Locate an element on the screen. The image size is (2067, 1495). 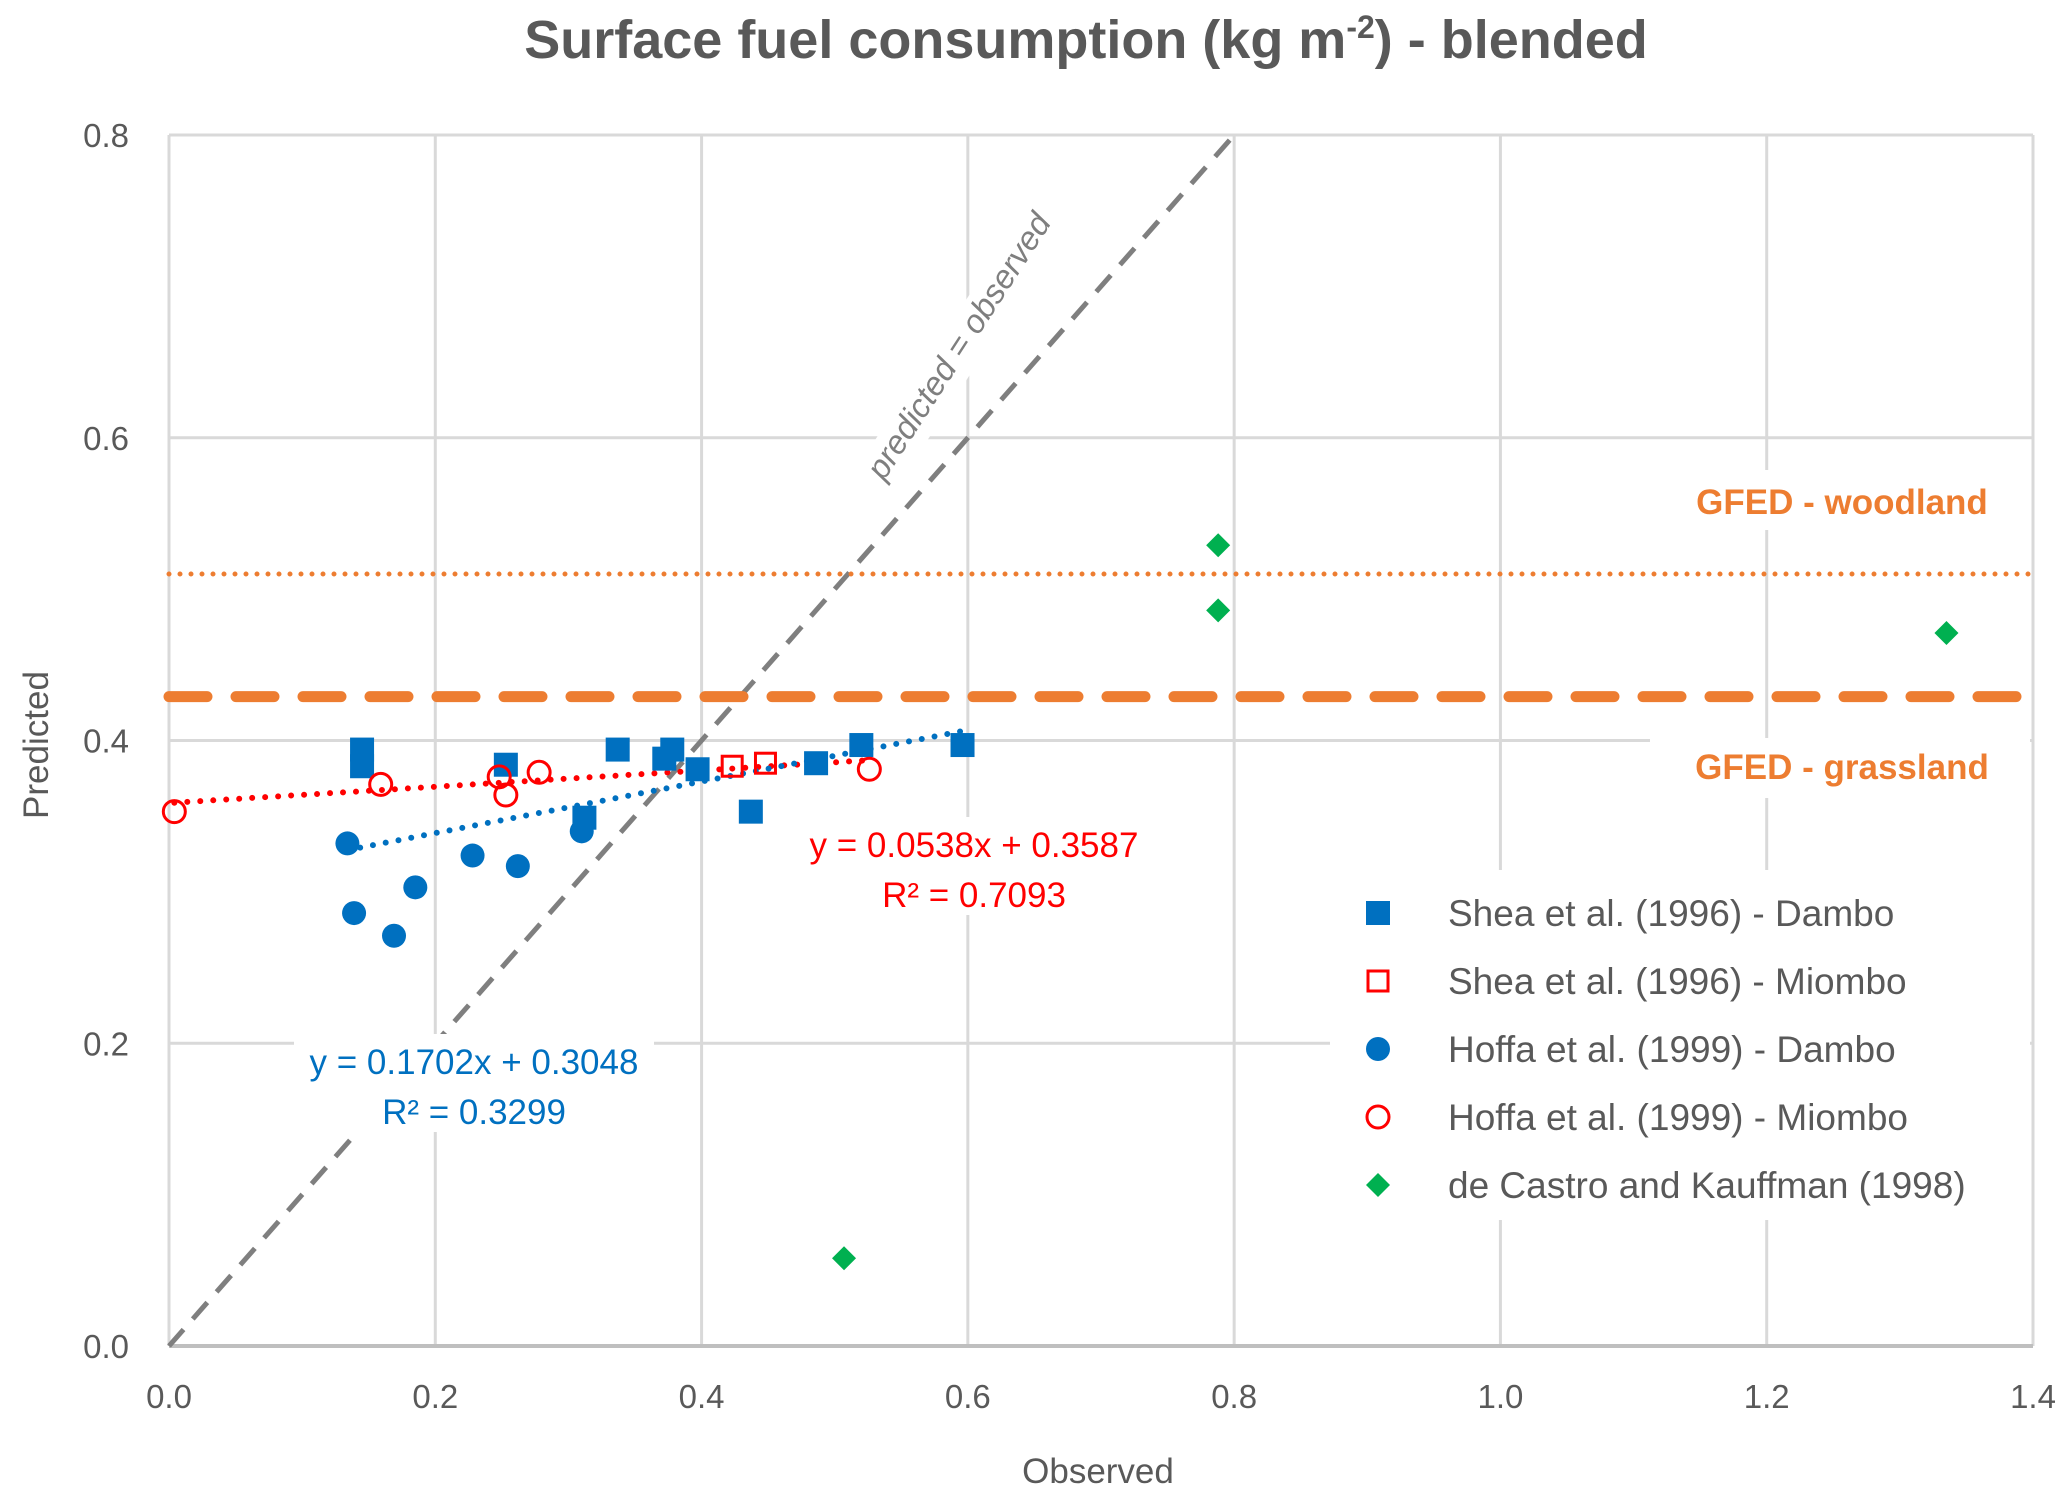
legend-entry: Hoffa et al. (1999) - Dambo is located at coordinates (1672, 1049).